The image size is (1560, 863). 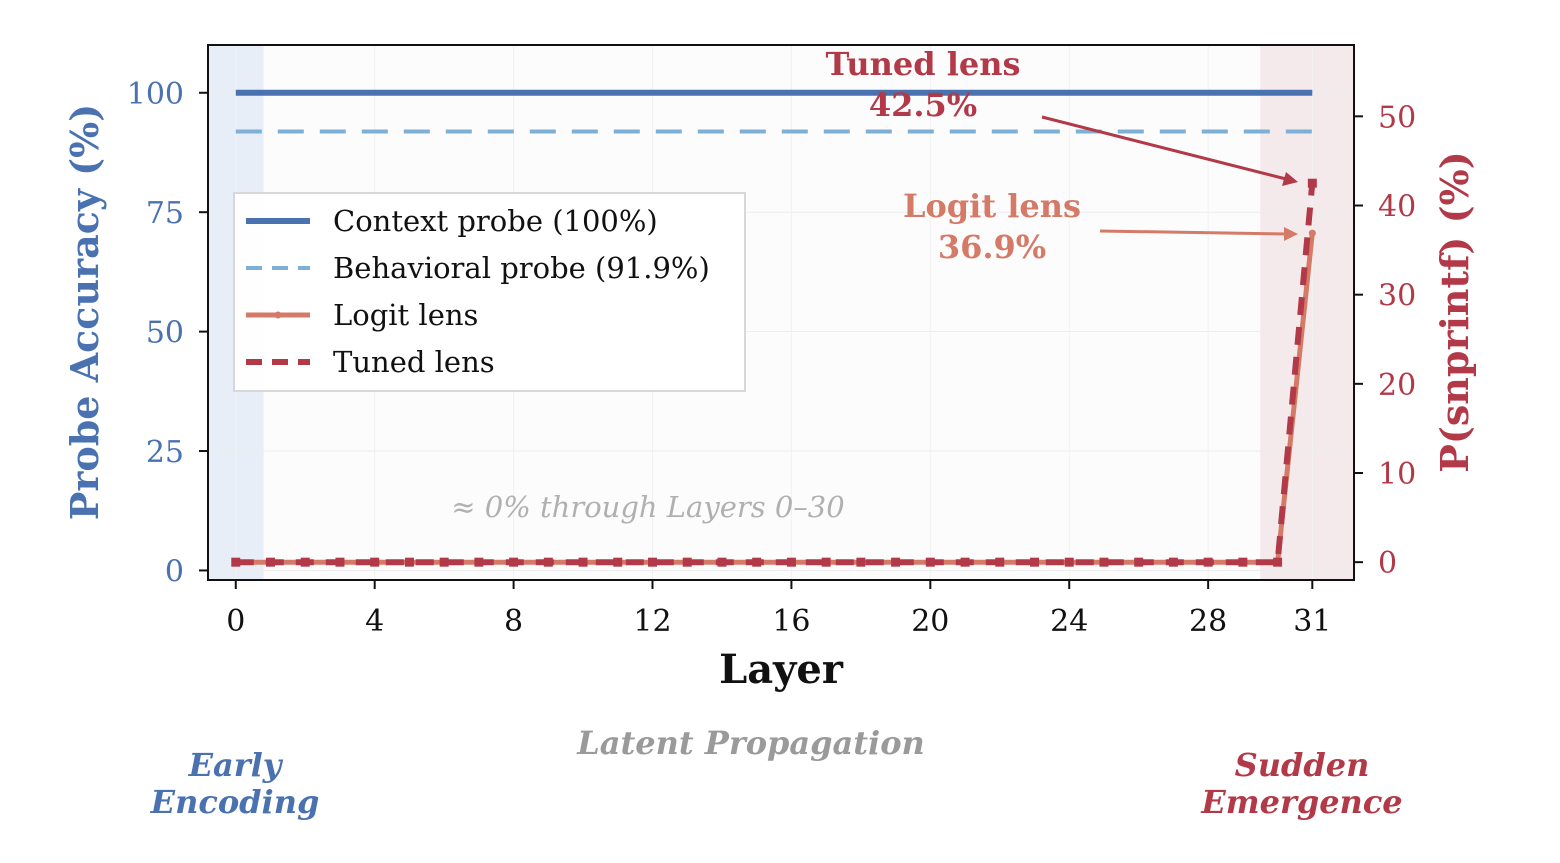 What do you see at coordinates (1397, 117) in the screenshot?
I see `y-right-tick-label-5: 50` at bounding box center [1397, 117].